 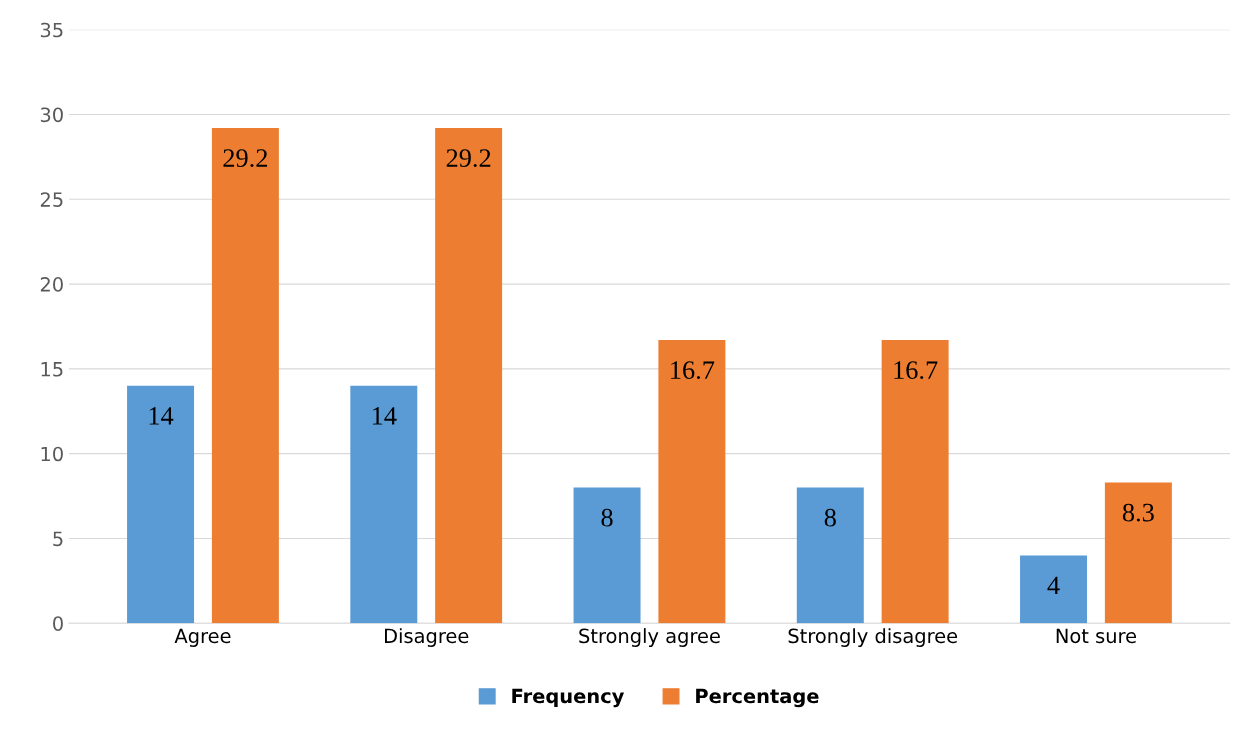 I want to click on y-tick-label: 5, so click(x=58, y=539).